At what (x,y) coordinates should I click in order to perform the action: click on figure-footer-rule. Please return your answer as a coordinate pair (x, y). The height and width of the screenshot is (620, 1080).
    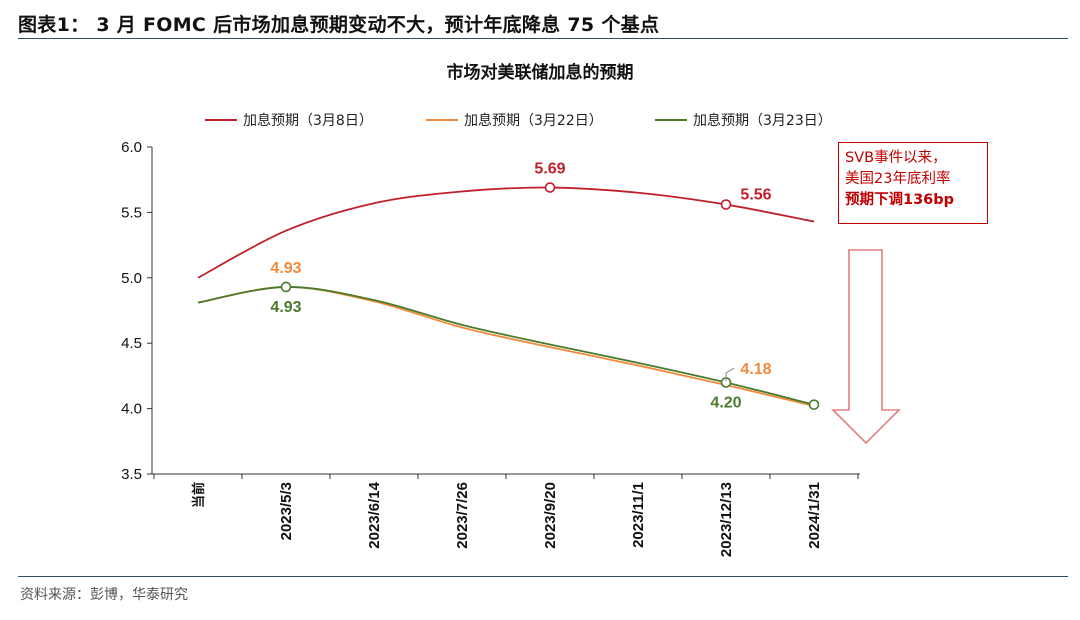
    Looking at the image, I should click on (543, 576).